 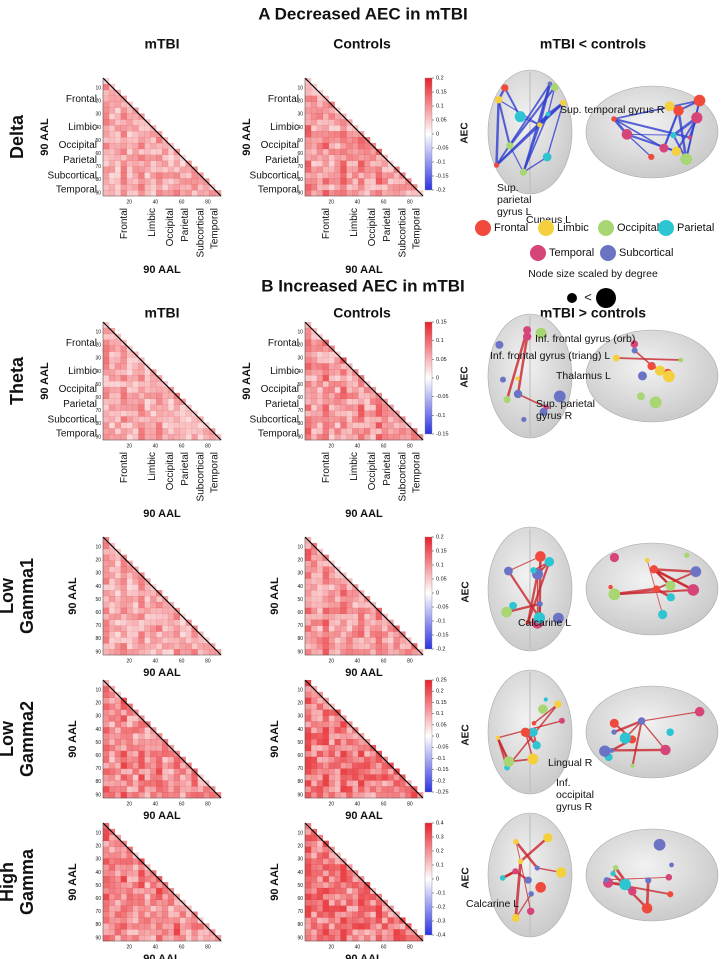 What do you see at coordinates (428, 879) in the screenshot?
I see `colorbar` at bounding box center [428, 879].